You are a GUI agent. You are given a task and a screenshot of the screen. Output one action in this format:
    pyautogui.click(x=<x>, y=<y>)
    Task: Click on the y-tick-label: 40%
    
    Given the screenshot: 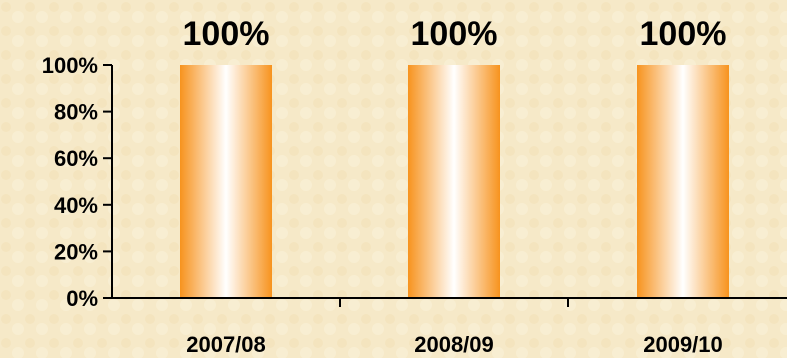 What is the action you would take?
    pyautogui.click(x=76, y=205)
    